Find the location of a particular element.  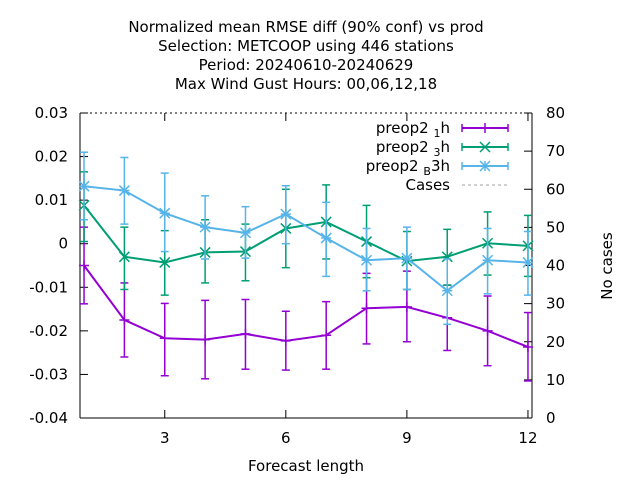

y-tick-label: 0.01 is located at coordinates (51, 200).